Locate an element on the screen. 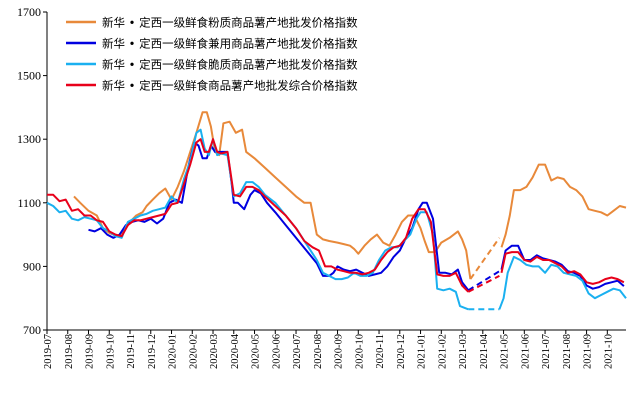  x-tick-label: 2019-10 is located at coordinates (110, 351).